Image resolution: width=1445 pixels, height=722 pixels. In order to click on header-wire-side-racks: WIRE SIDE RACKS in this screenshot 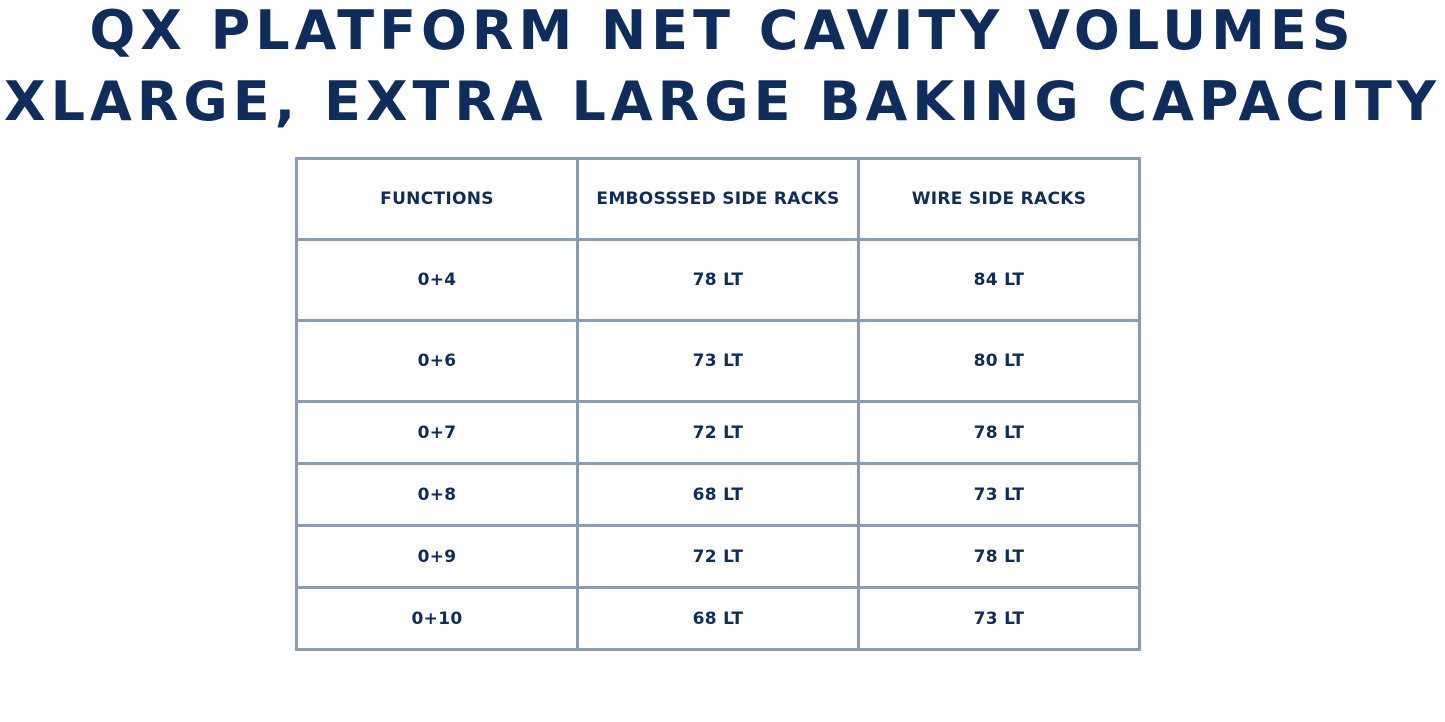, I will do `click(999, 199)`.